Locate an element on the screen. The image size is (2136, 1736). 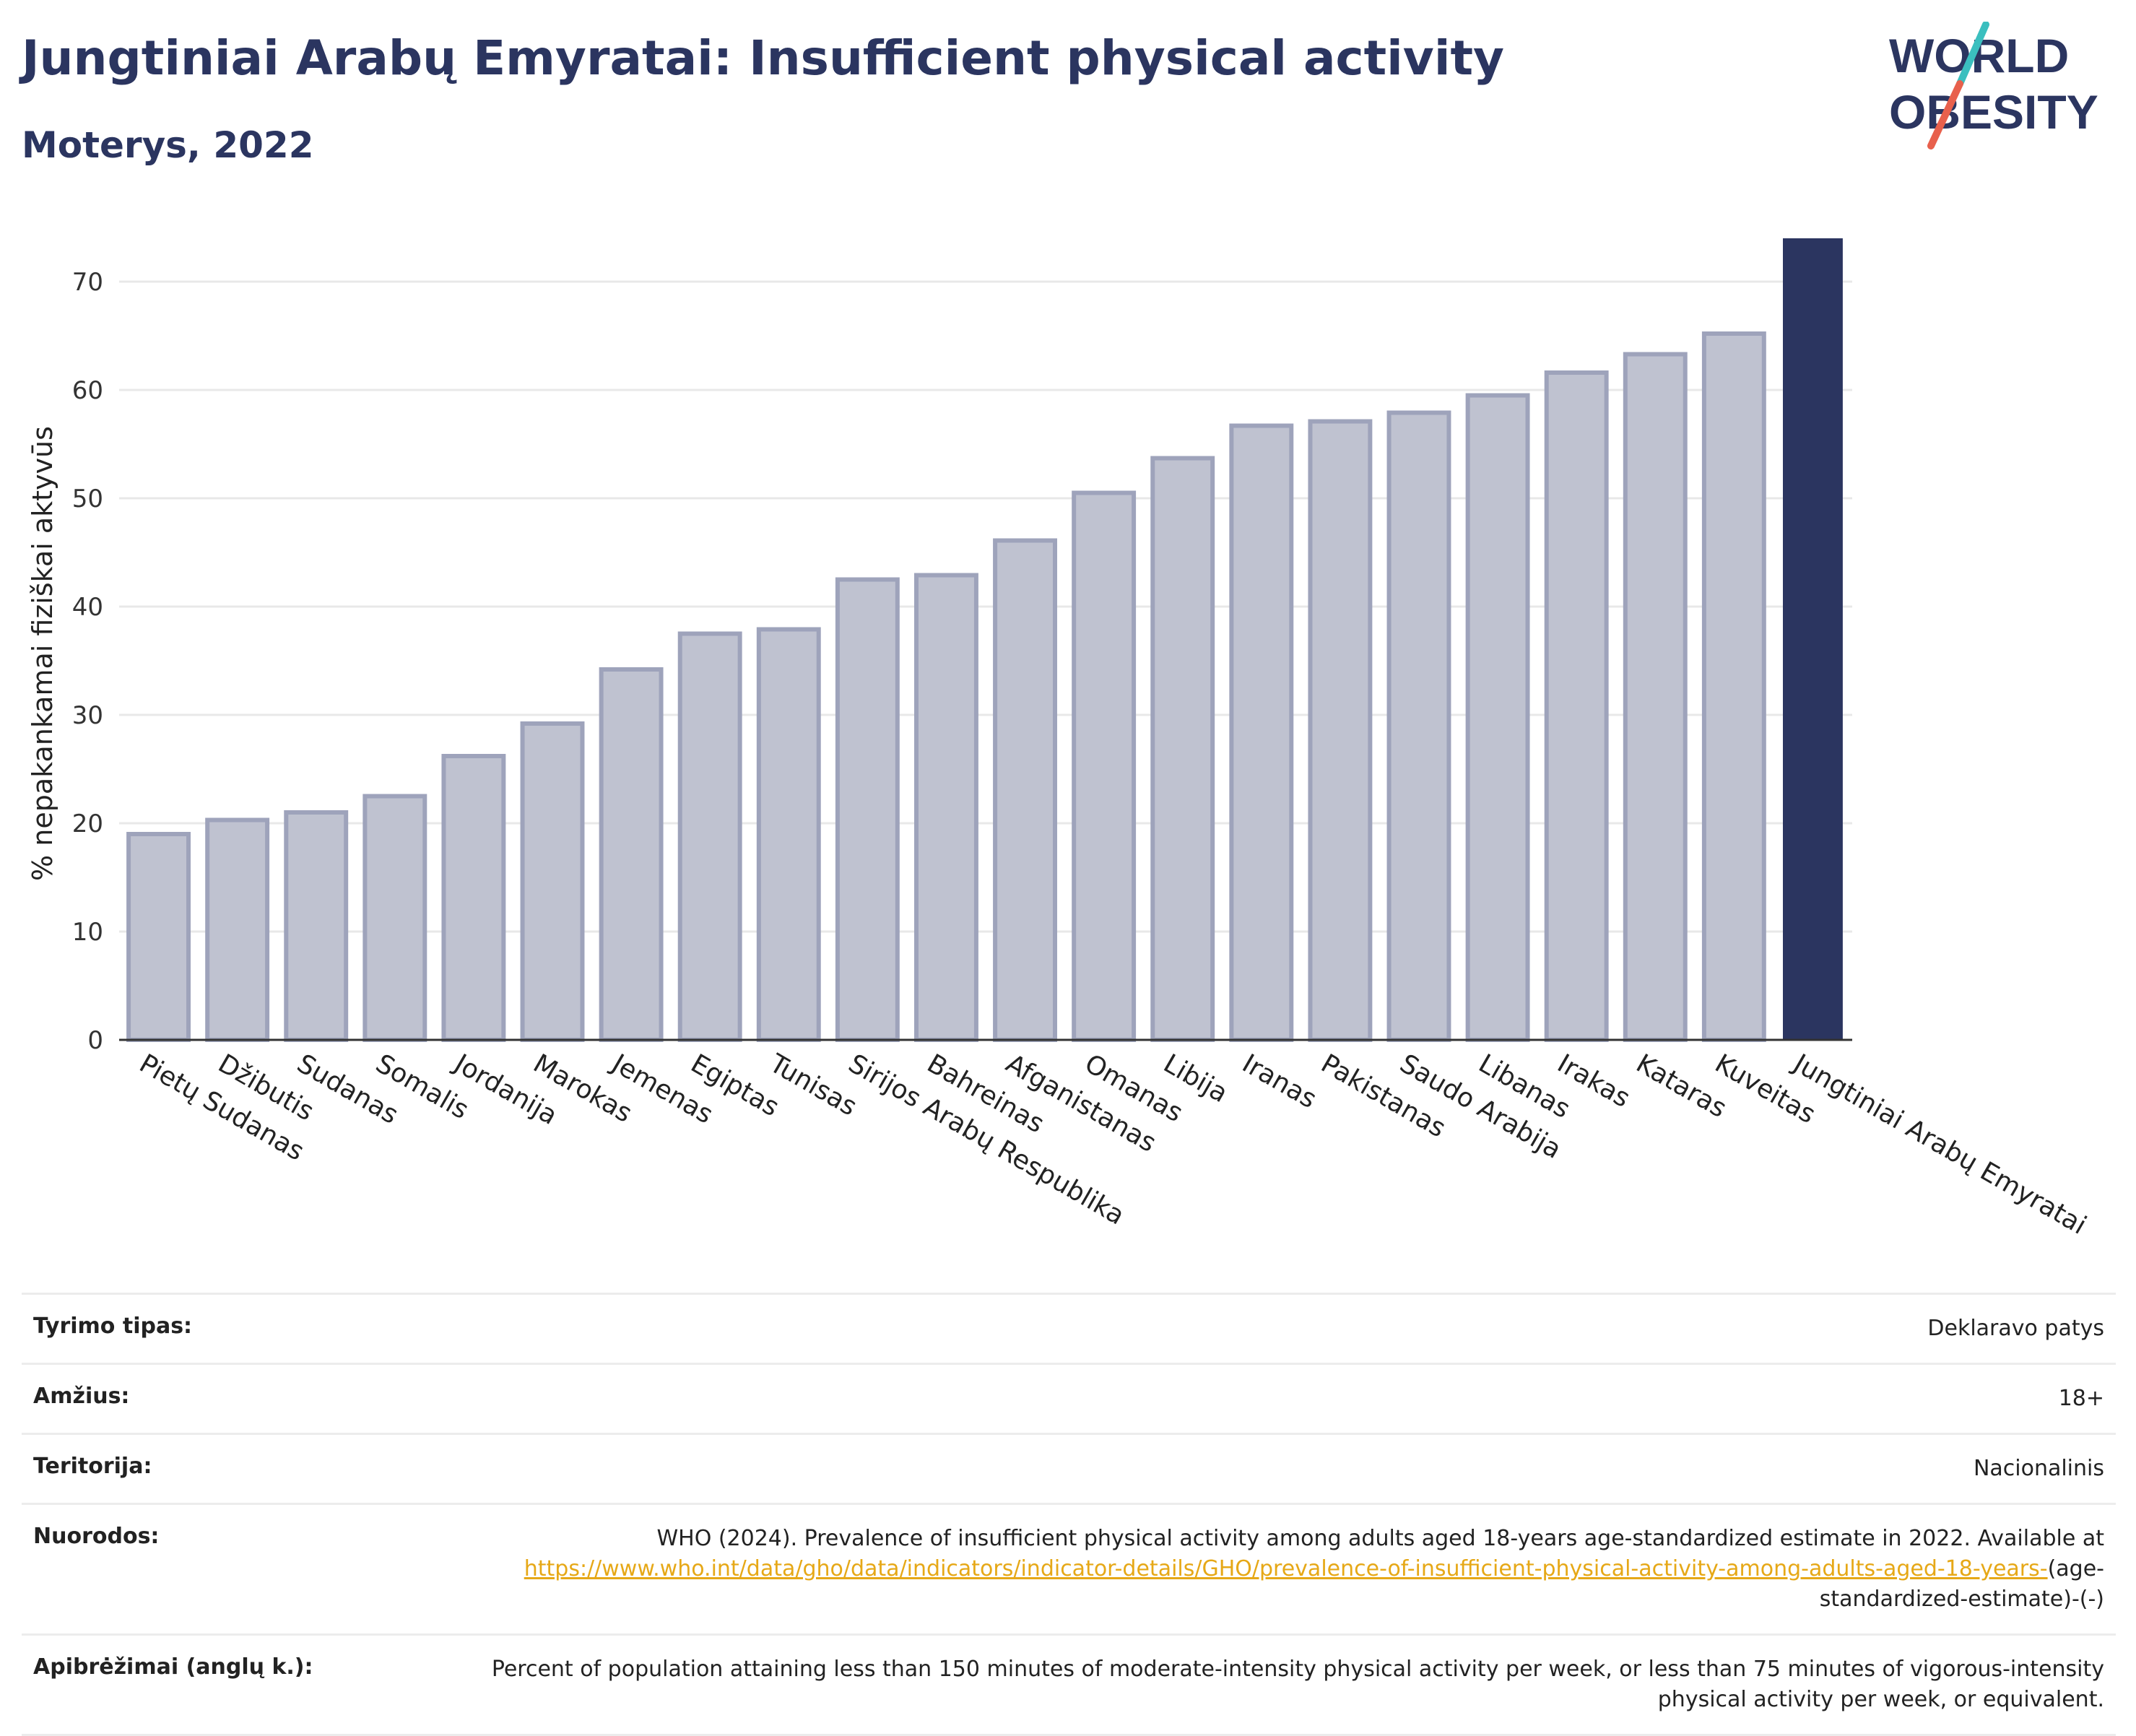
world-obesity-logo: WORLD OBESITY is located at coordinates (1994, 85).